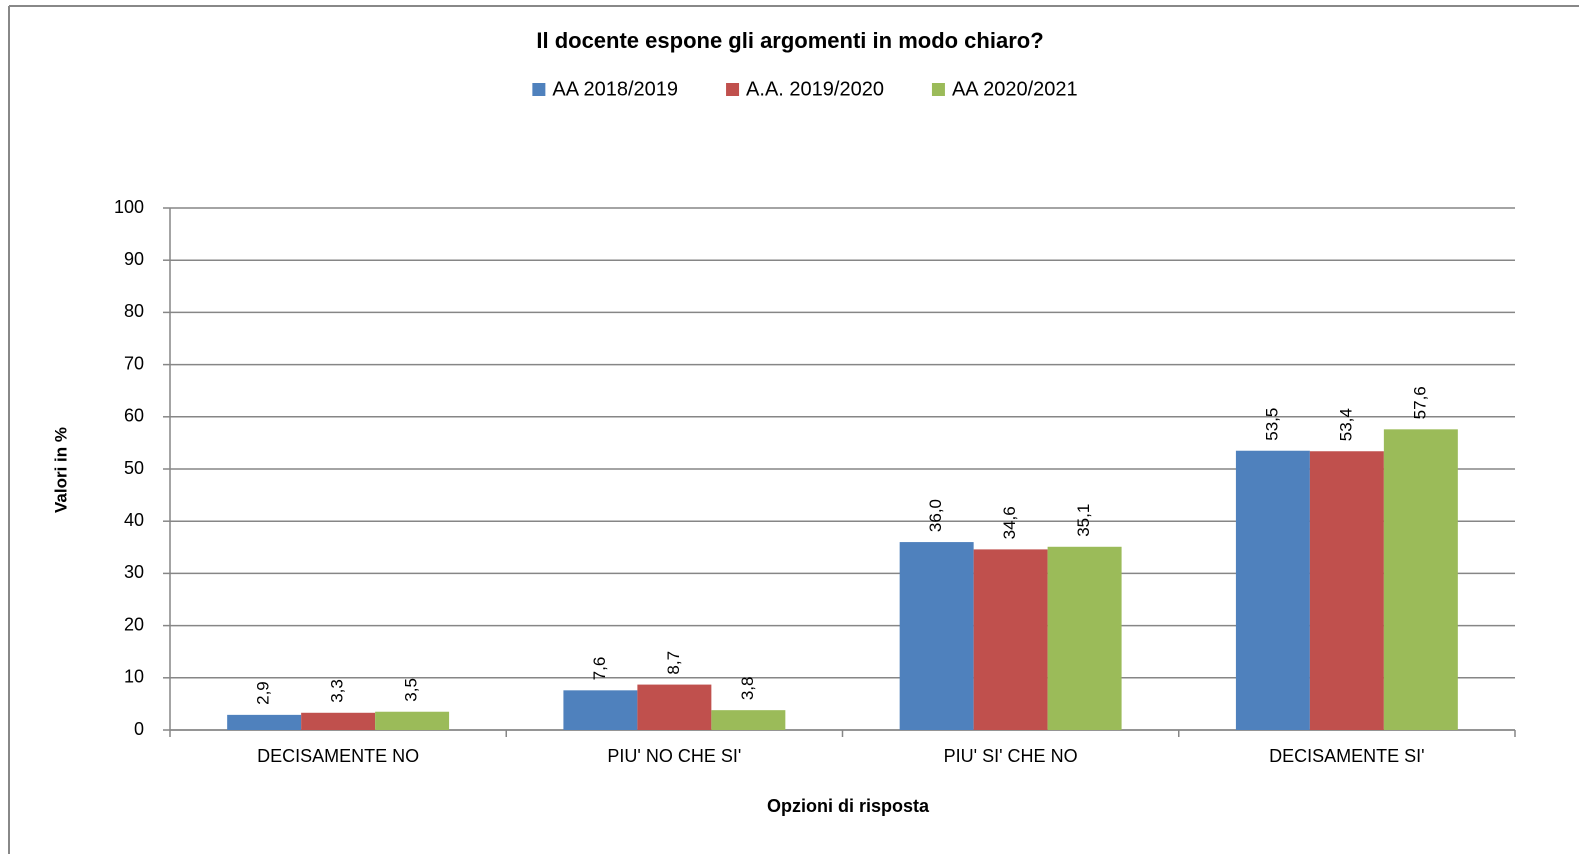 This screenshot has height=854, width=1579. What do you see at coordinates (1419, 402) in the screenshot?
I see `data-label: 57,6` at bounding box center [1419, 402].